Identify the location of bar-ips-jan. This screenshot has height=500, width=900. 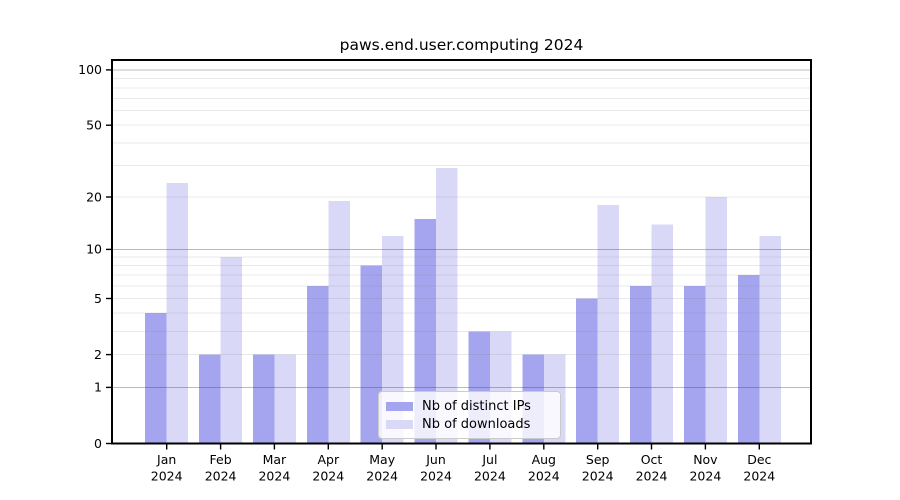
(156, 378).